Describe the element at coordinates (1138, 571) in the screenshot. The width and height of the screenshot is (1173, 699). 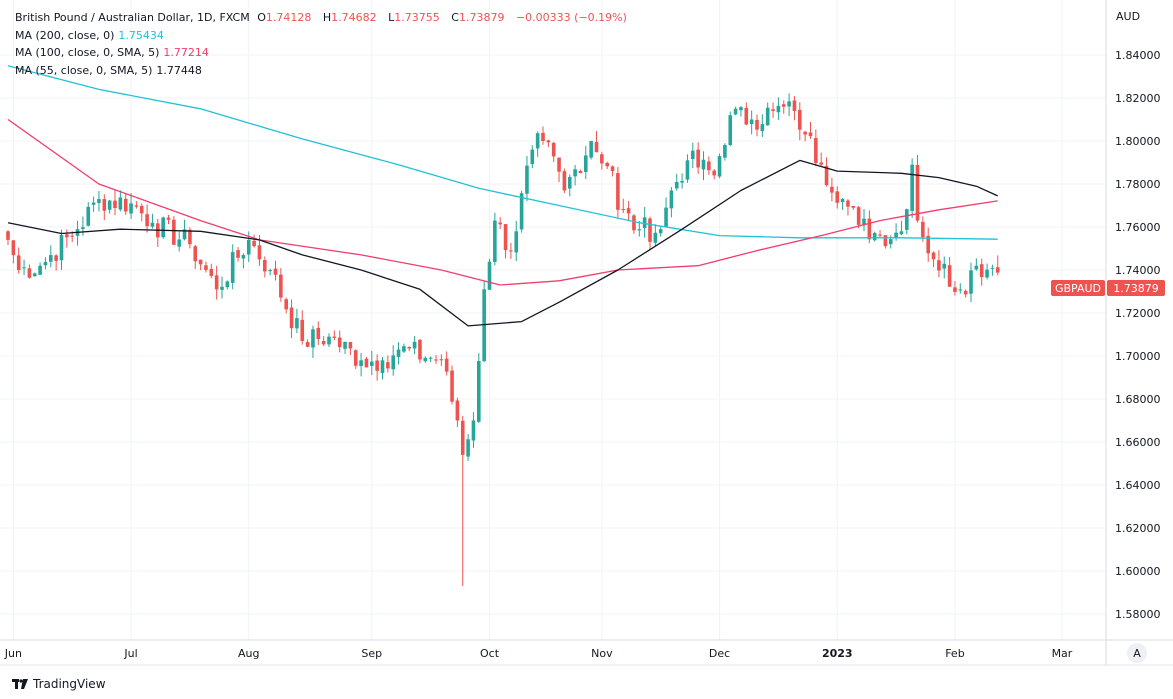
I see `y-tick-label: 1.60000` at that location.